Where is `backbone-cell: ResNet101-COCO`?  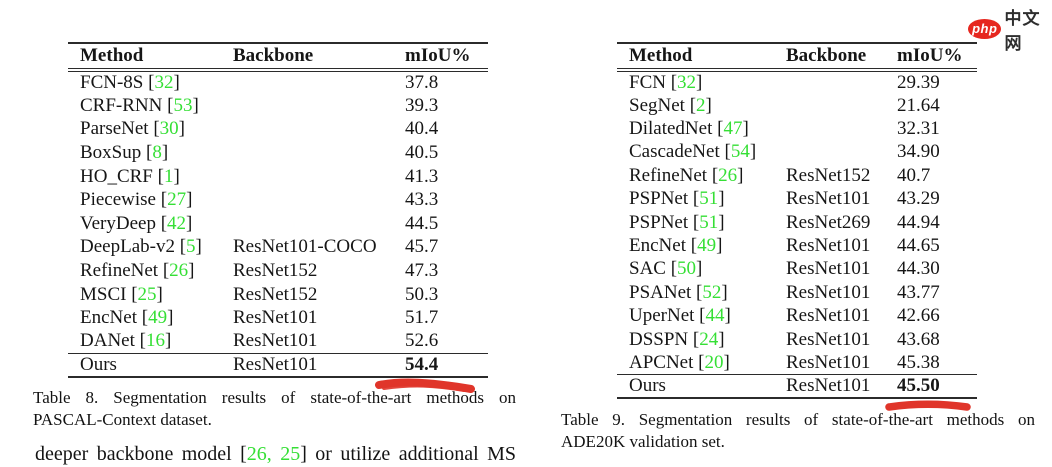
backbone-cell: ResNet101-COCO is located at coordinates (305, 247).